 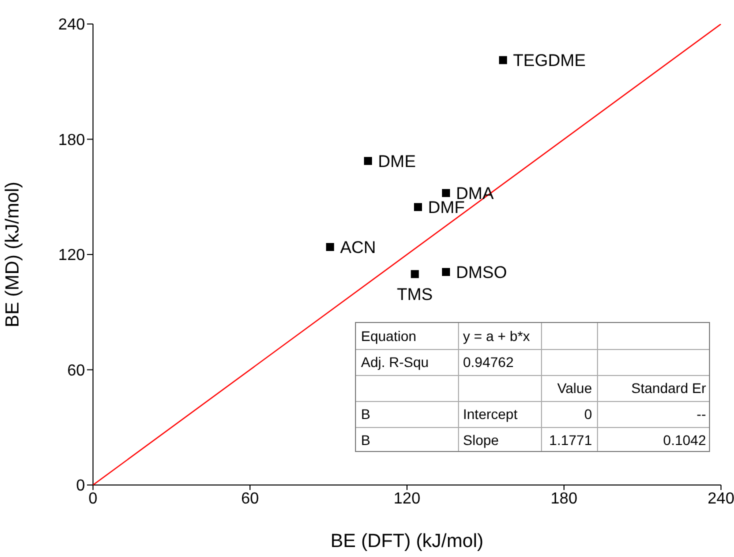 What do you see at coordinates (389, 336) in the screenshot?
I see `annotation: Equation` at bounding box center [389, 336].